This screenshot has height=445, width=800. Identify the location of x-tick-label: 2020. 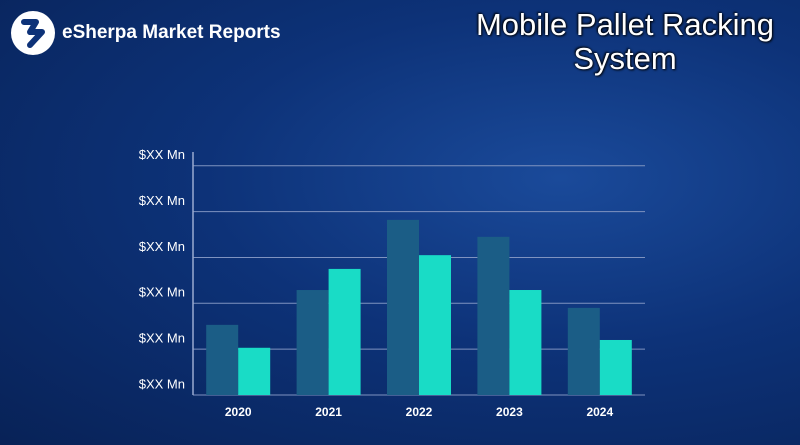
(238, 412).